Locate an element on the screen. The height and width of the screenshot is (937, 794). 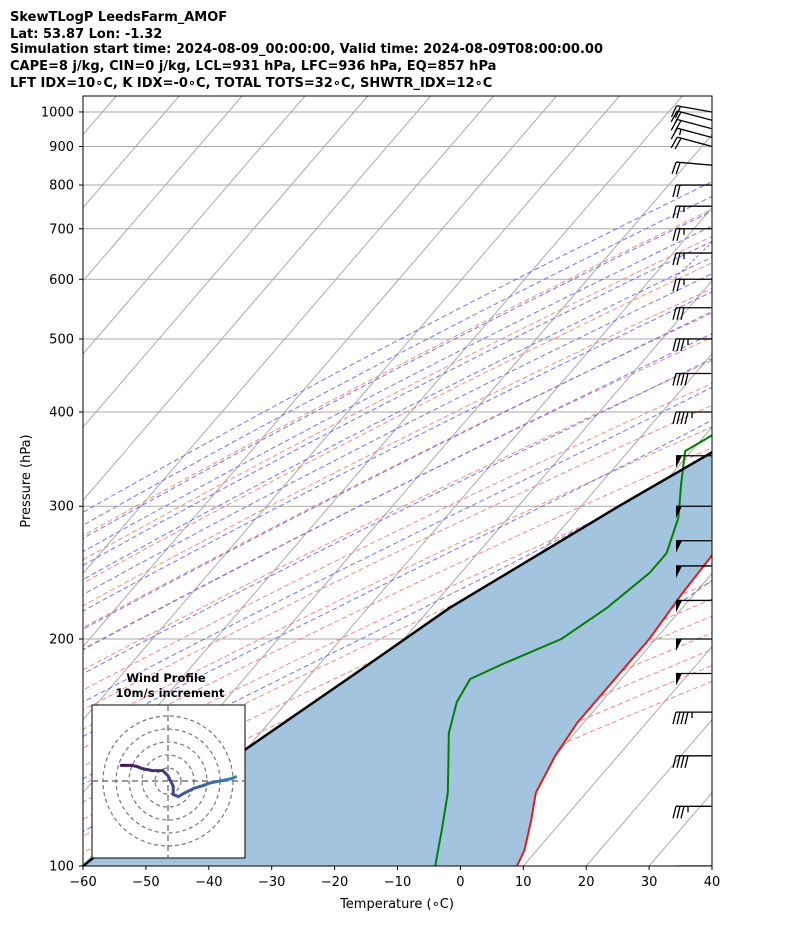
y-axis-label: Pressure (hPa) is located at coordinates (26, 480).